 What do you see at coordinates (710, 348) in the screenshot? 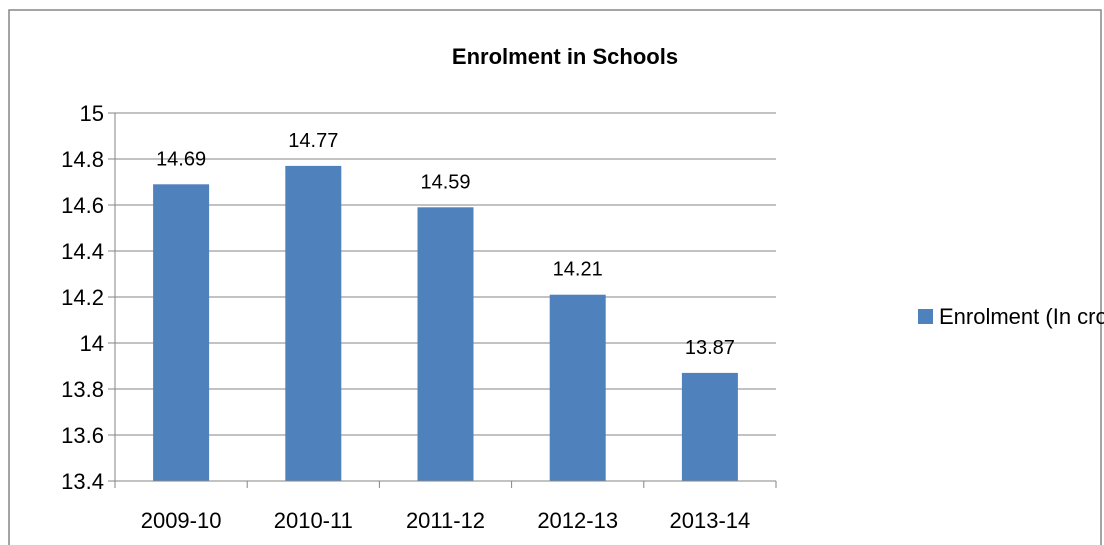
I see `data-label: 13.87` at bounding box center [710, 348].